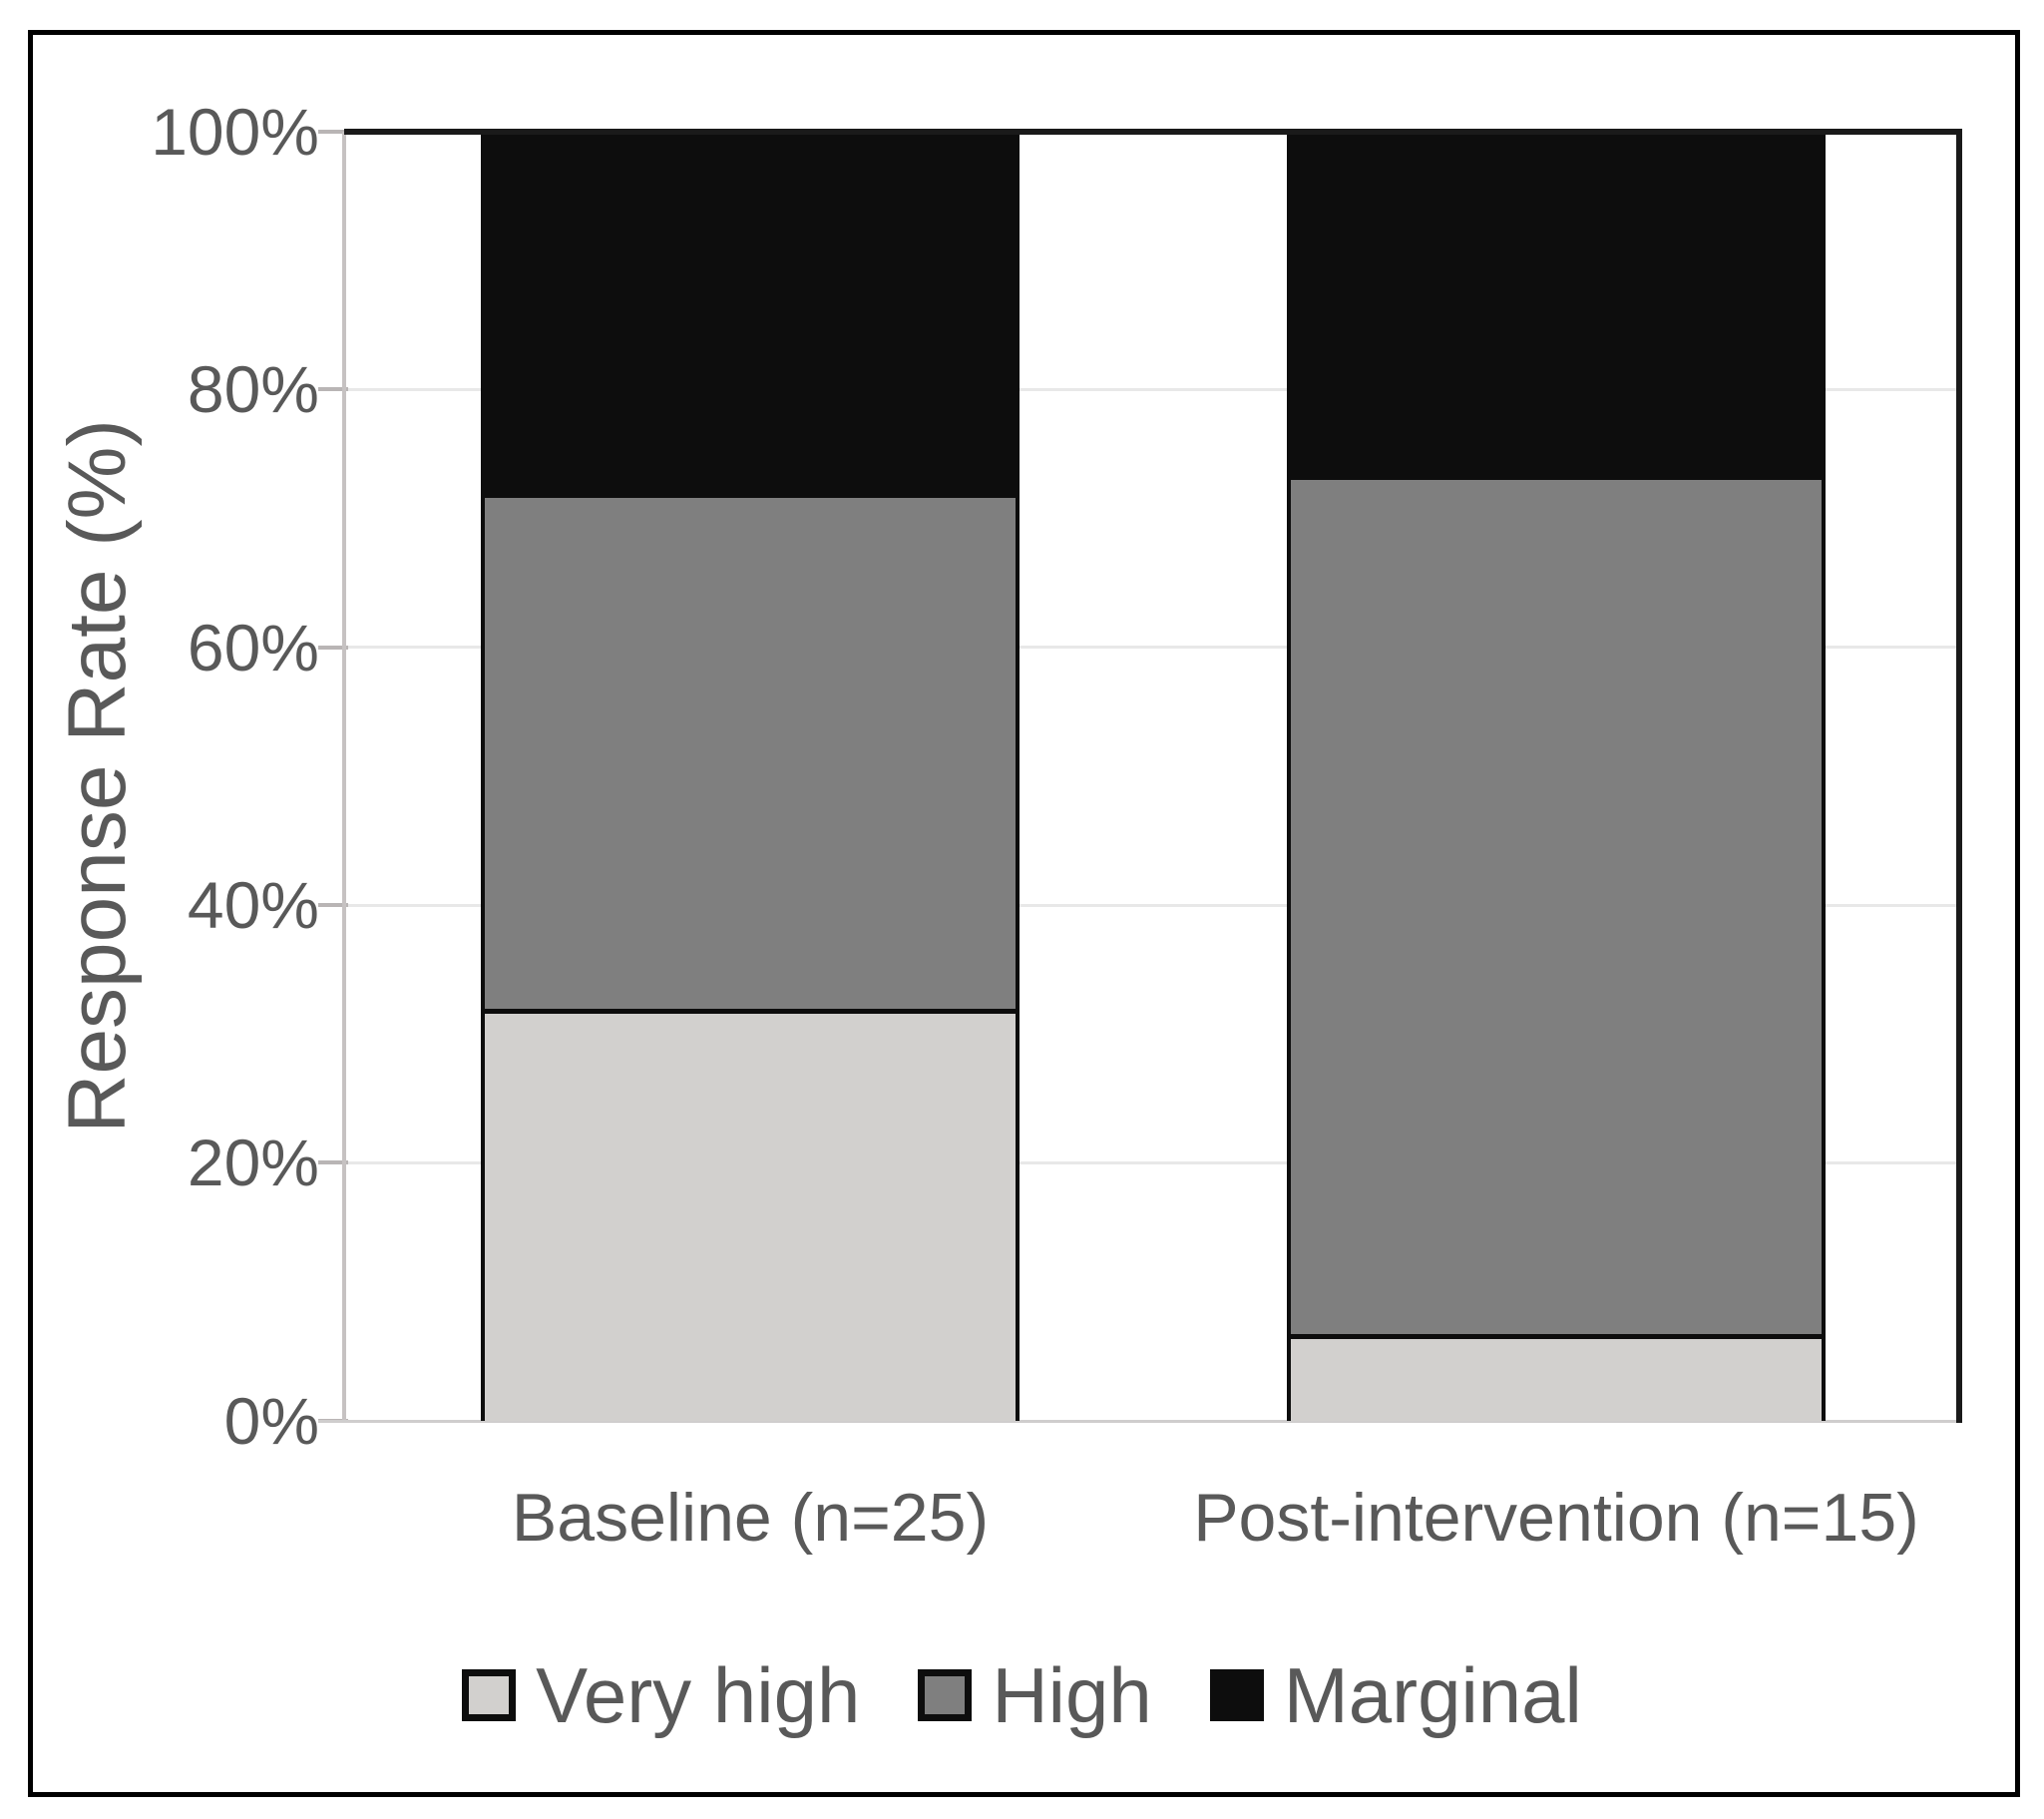  What do you see at coordinates (97, 776) in the screenshot?
I see `y-axis-title: Response Rate (%)` at bounding box center [97, 776].